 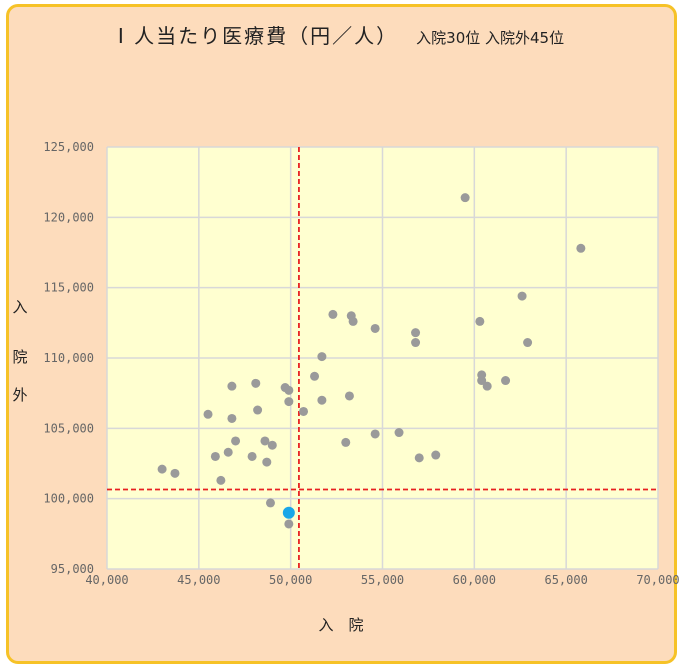 I want to click on chart-header: I 人当たり医療費（円／人） 入院30位 入院外45位, so click(x=341, y=34).